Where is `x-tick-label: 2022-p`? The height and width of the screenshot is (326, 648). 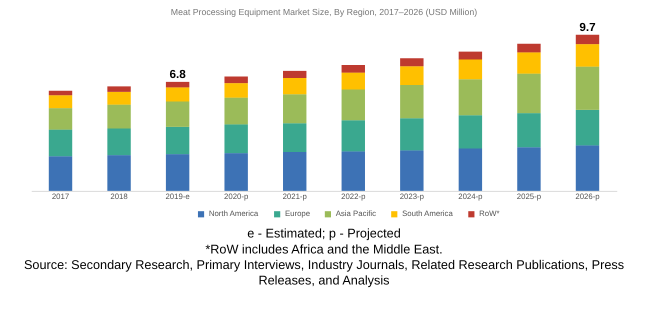 x-tick-label: 2022-p is located at coordinates (353, 197).